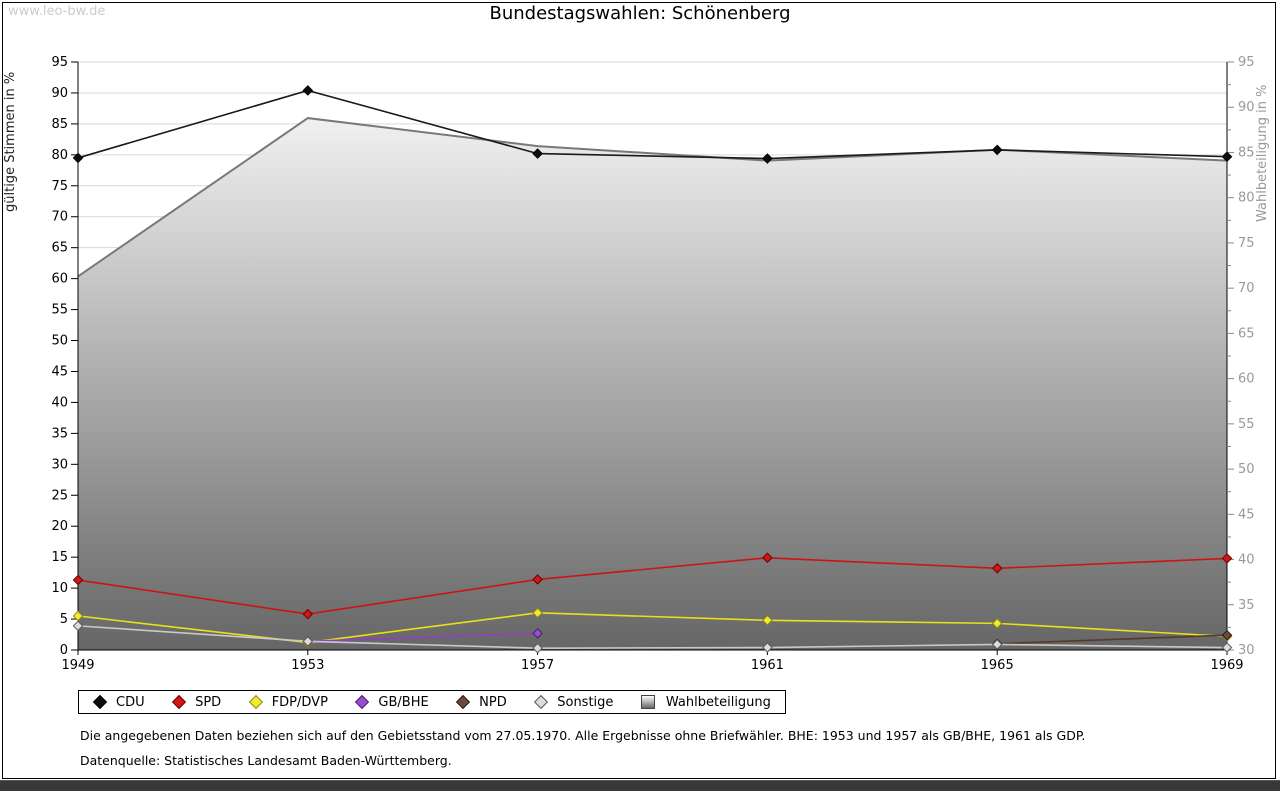 The width and height of the screenshot is (1280, 791). I want to click on legend-item-sonstige: Sonstige, so click(573, 702).